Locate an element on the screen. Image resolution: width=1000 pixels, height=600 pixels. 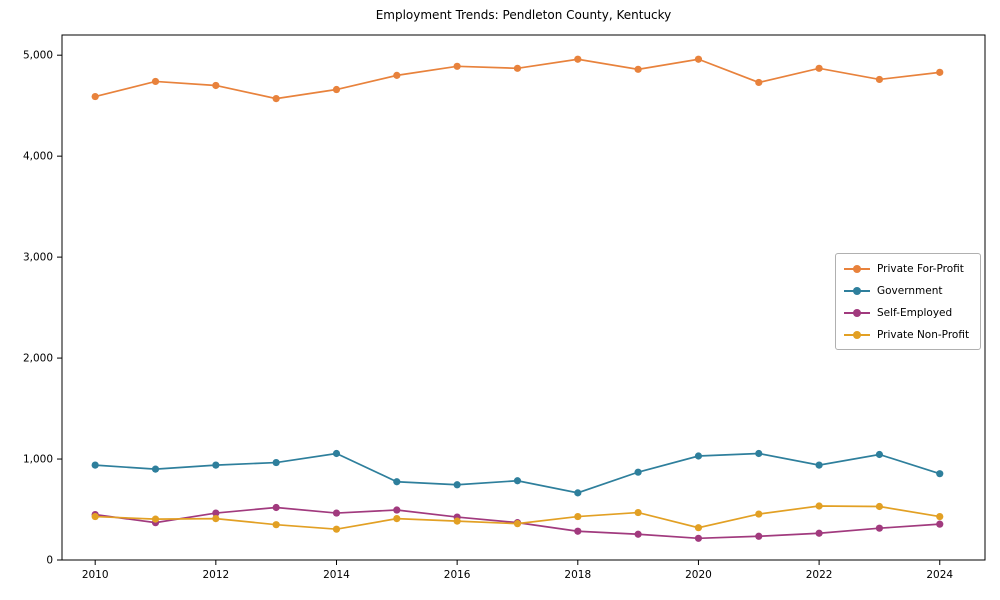
legend-label: Private Non-Profit is located at coordinates (923, 334).